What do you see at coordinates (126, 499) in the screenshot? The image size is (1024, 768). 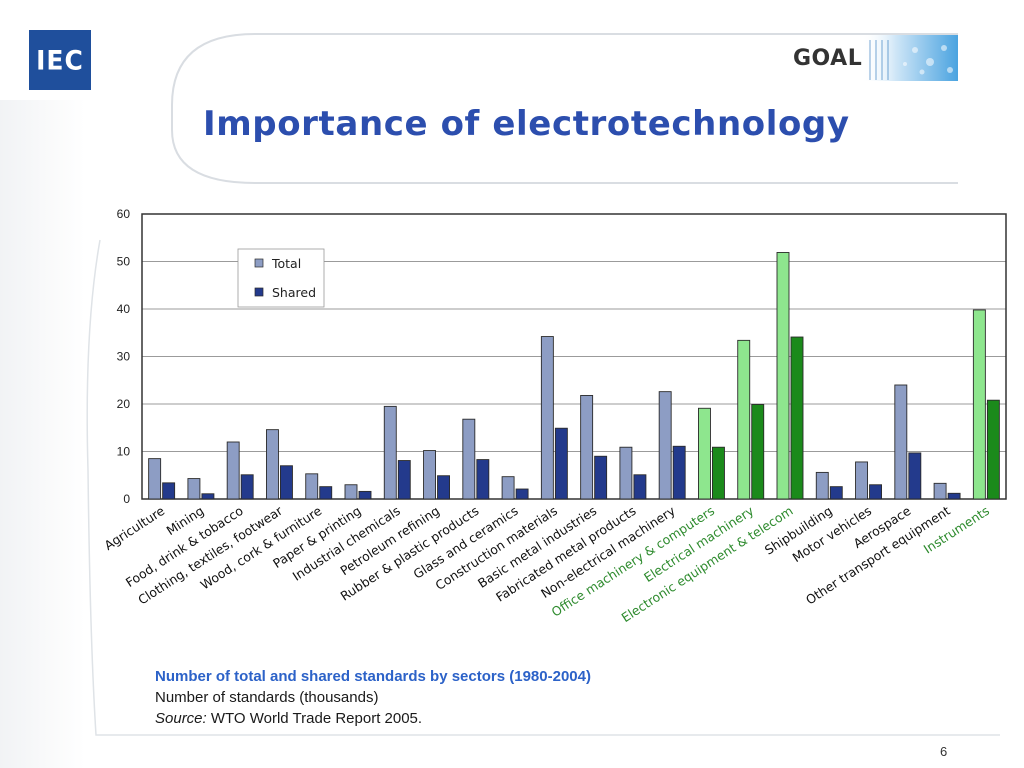 I see `y-tick-label: 0` at bounding box center [126, 499].